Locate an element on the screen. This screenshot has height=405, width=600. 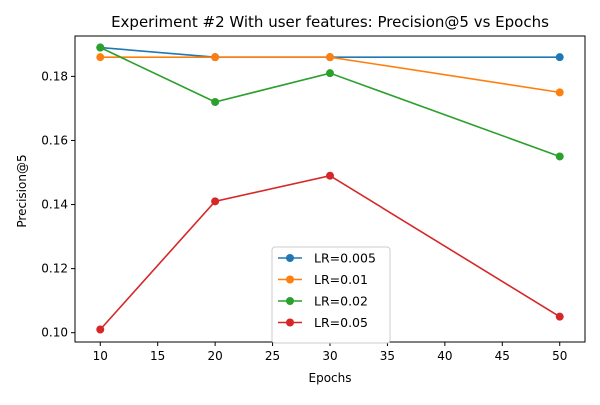
x-tick-label: 25 is located at coordinates (272, 356).